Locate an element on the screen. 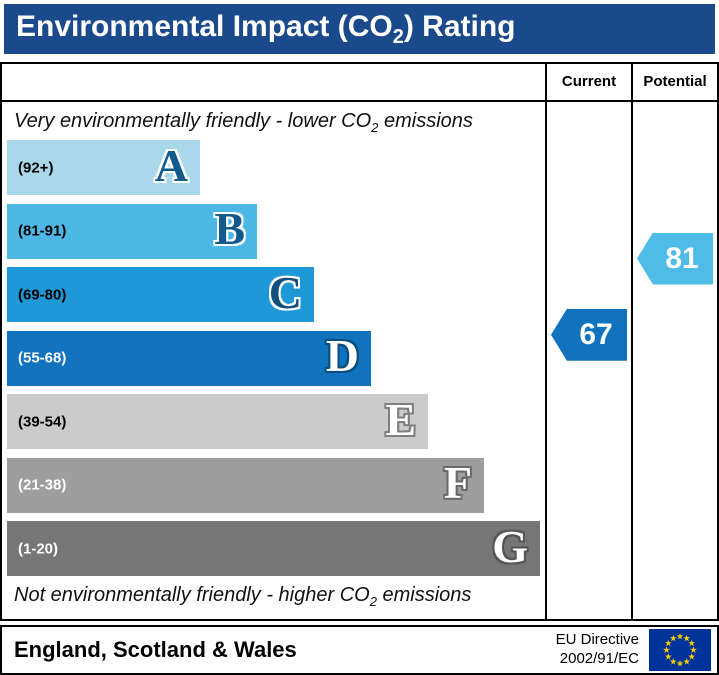 This screenshot has height=675, width=719. chart-title: Environmental Impact (CO2) Rating is located at coordinates (266, 28).